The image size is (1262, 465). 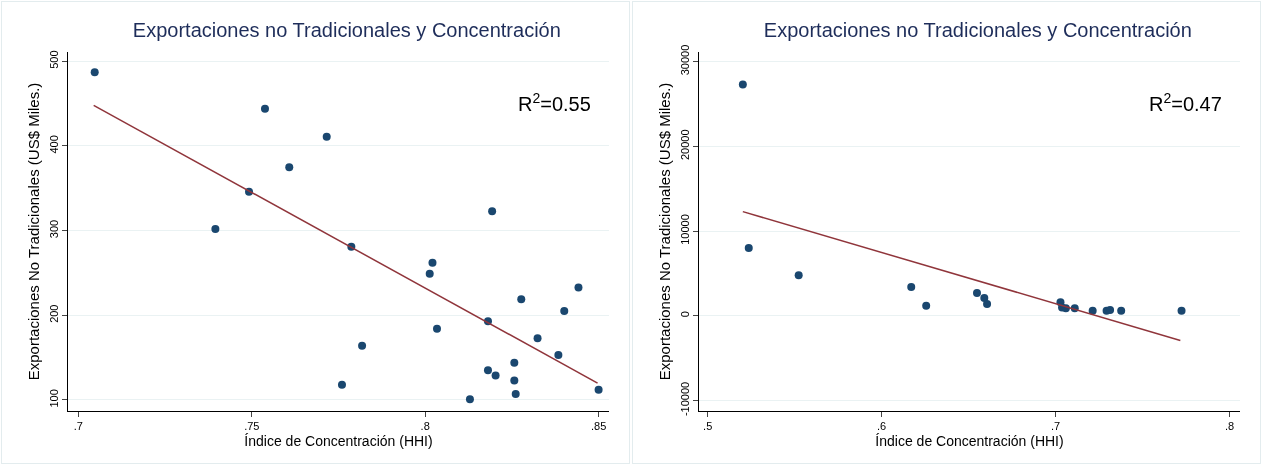 I want to click on x-tick-label: .85, so click(x=598, y=426).